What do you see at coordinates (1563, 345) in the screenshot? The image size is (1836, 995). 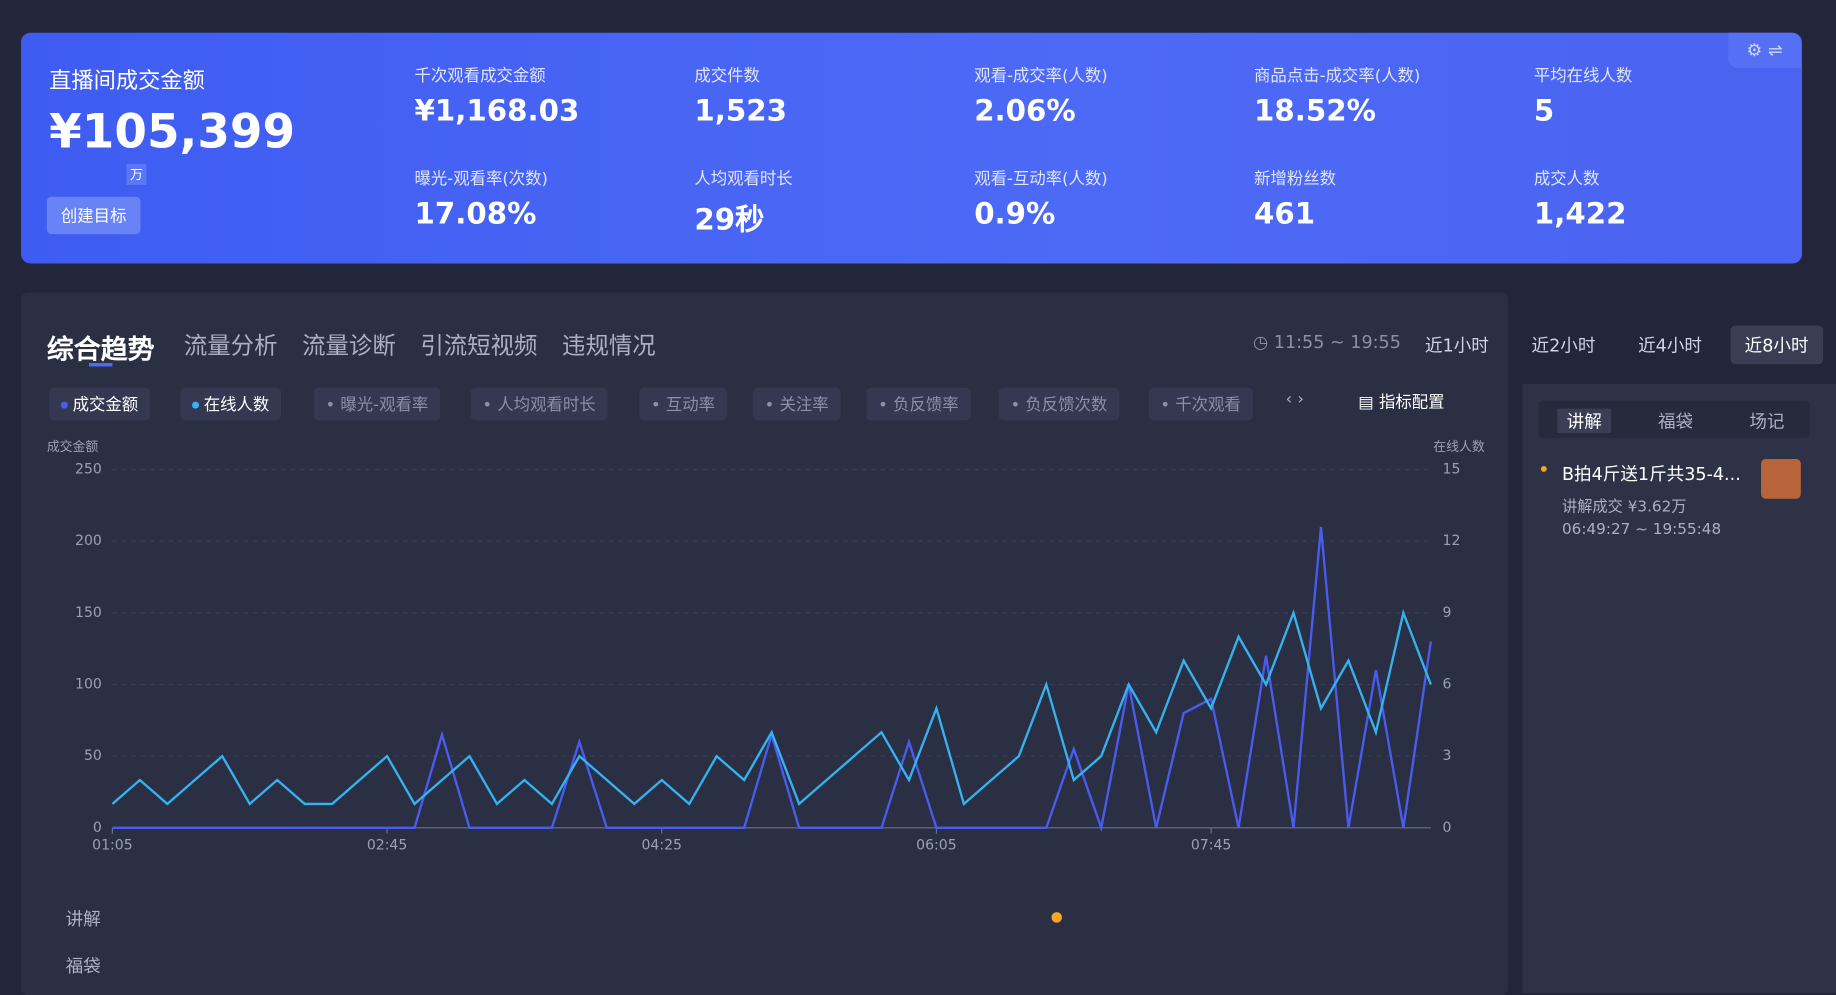 I see `range-button: 近2小时` at bounding box center [1563, 345].